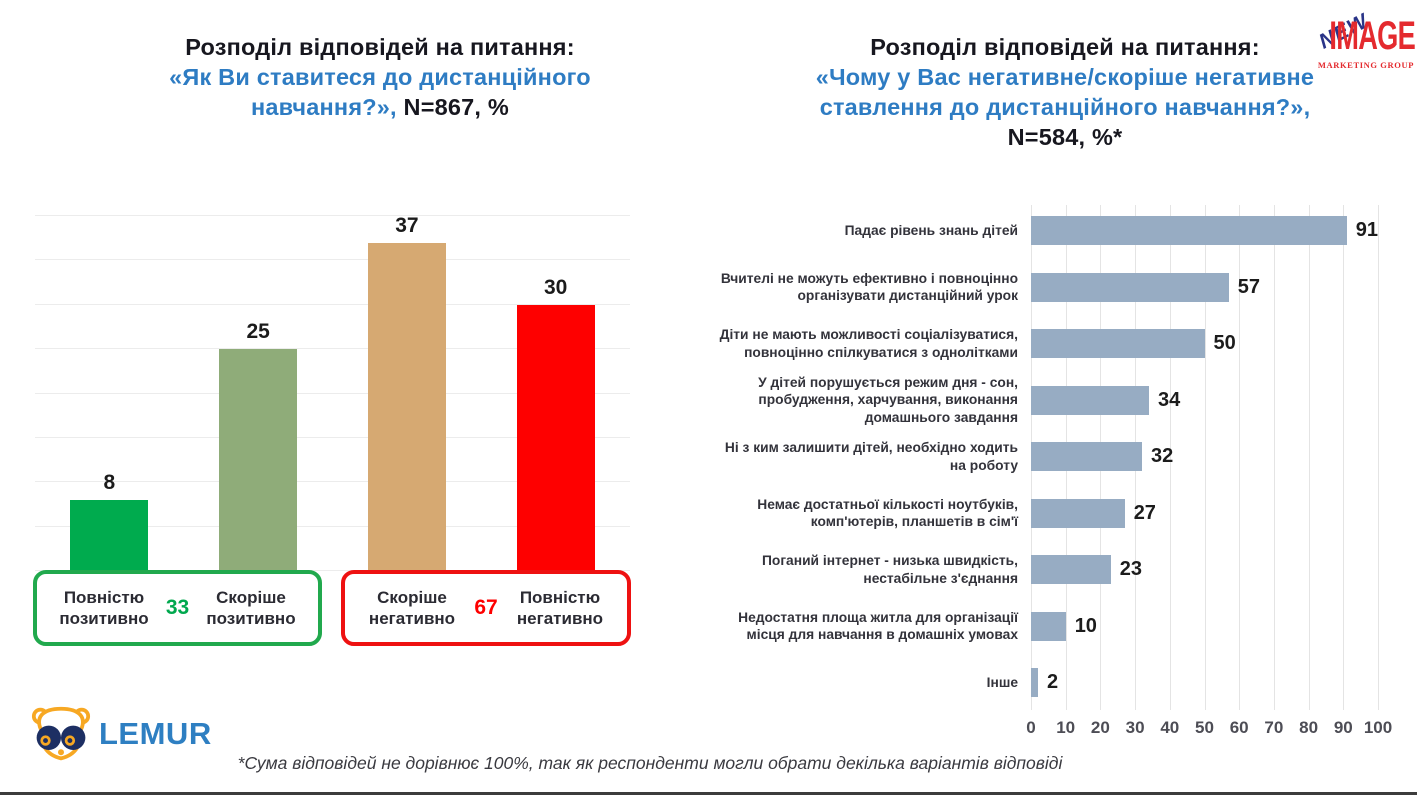  I want to click on x-axis-tick-label: 30, so click(1135, 727).